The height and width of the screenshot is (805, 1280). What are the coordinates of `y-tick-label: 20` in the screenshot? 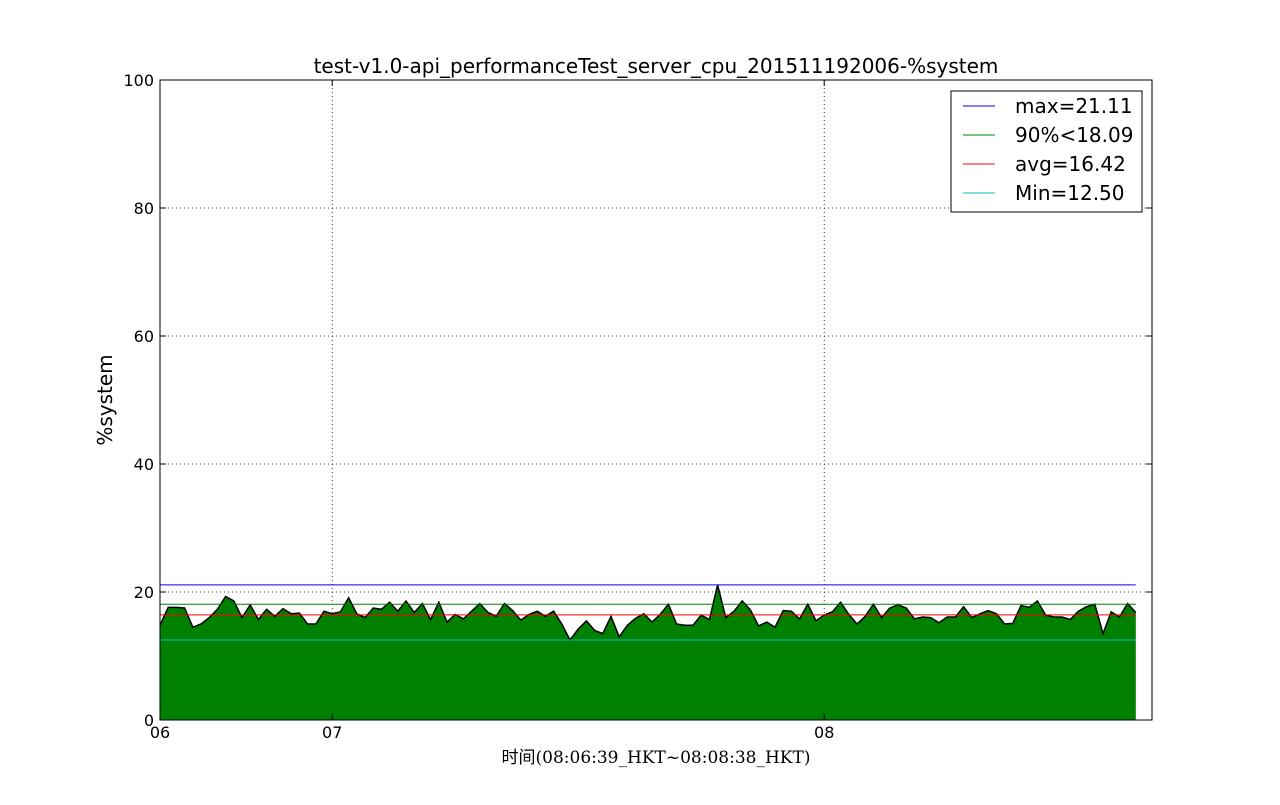 It's located at (144, 592).